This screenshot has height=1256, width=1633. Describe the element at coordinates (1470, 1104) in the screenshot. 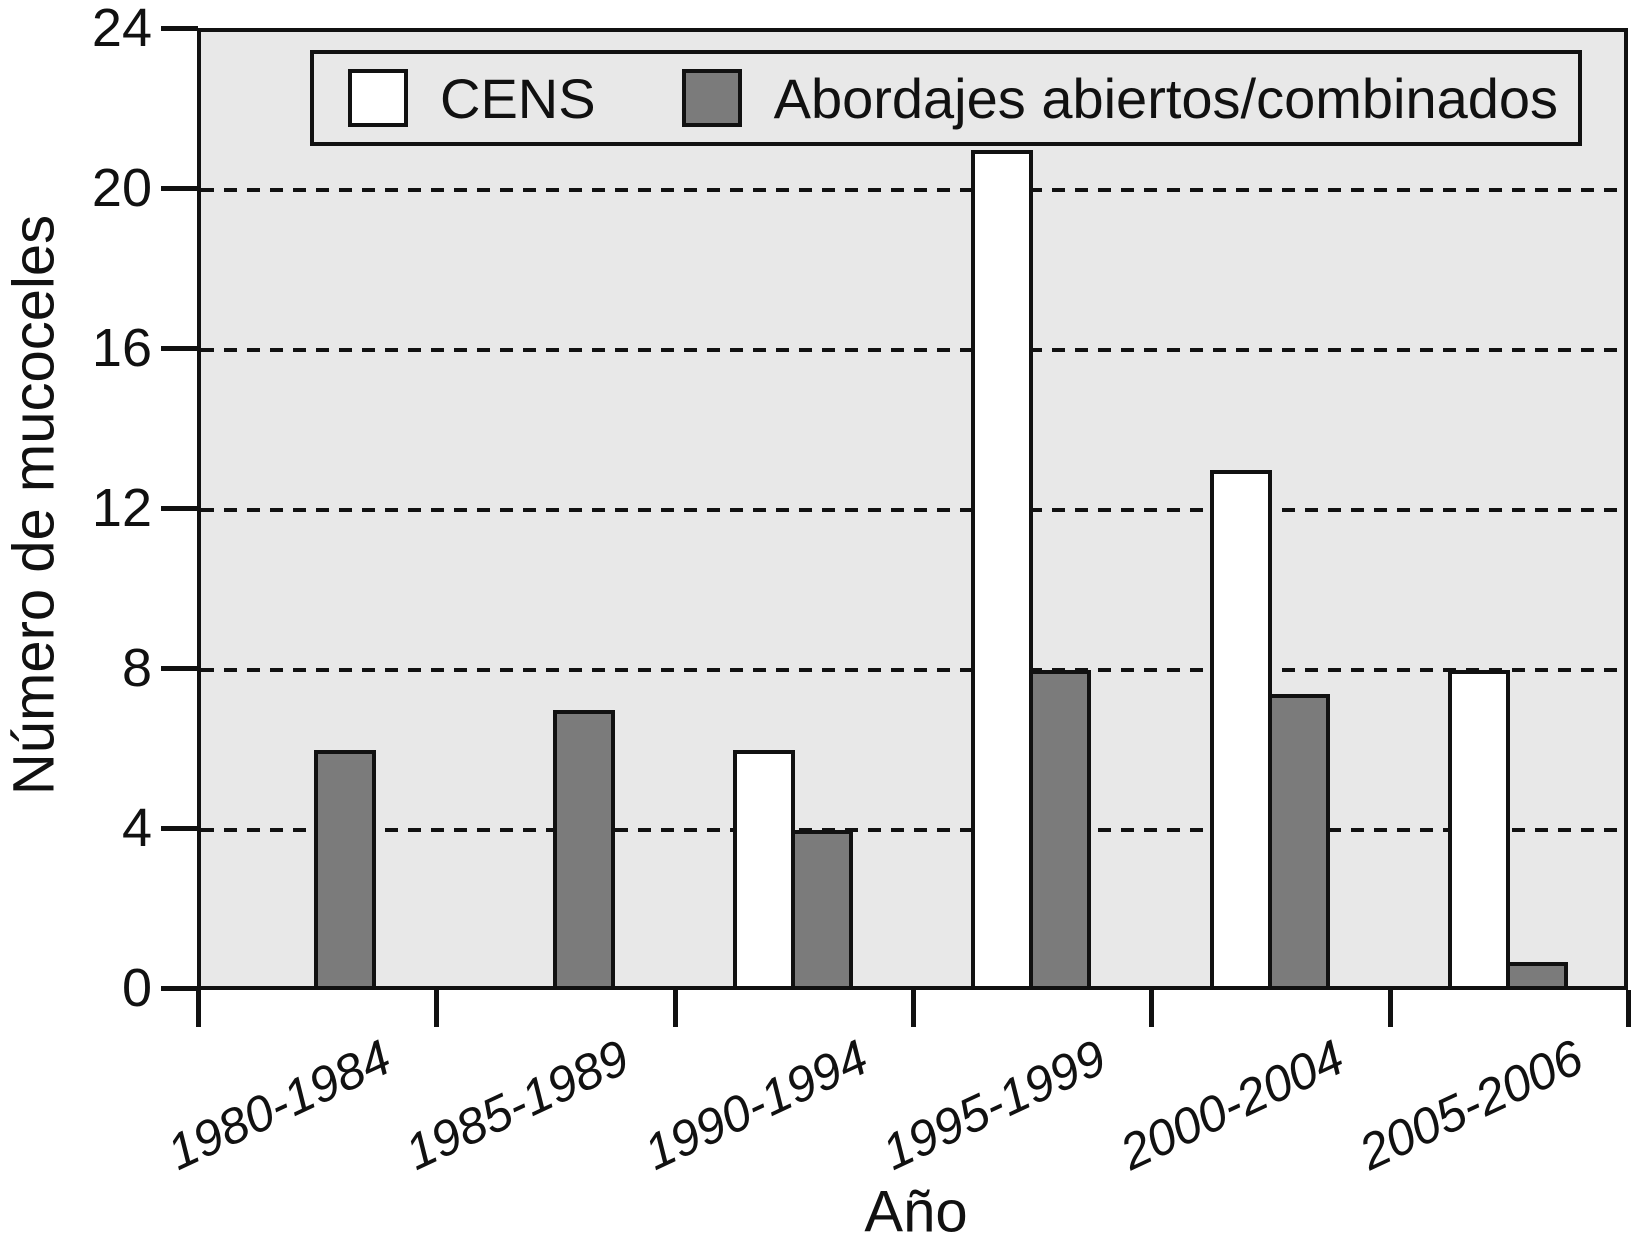

I see `x-category-label-2005-2006: 2005-2006` at that location.